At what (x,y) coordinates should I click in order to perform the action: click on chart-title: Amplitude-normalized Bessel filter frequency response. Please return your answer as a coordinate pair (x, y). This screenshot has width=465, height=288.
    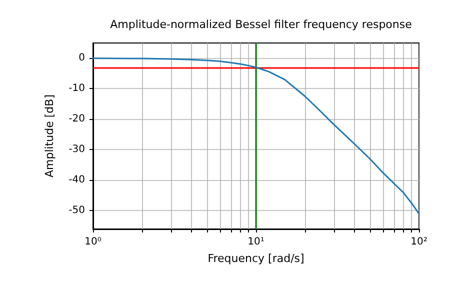
    Looking at the image, I should click on (261, 24).